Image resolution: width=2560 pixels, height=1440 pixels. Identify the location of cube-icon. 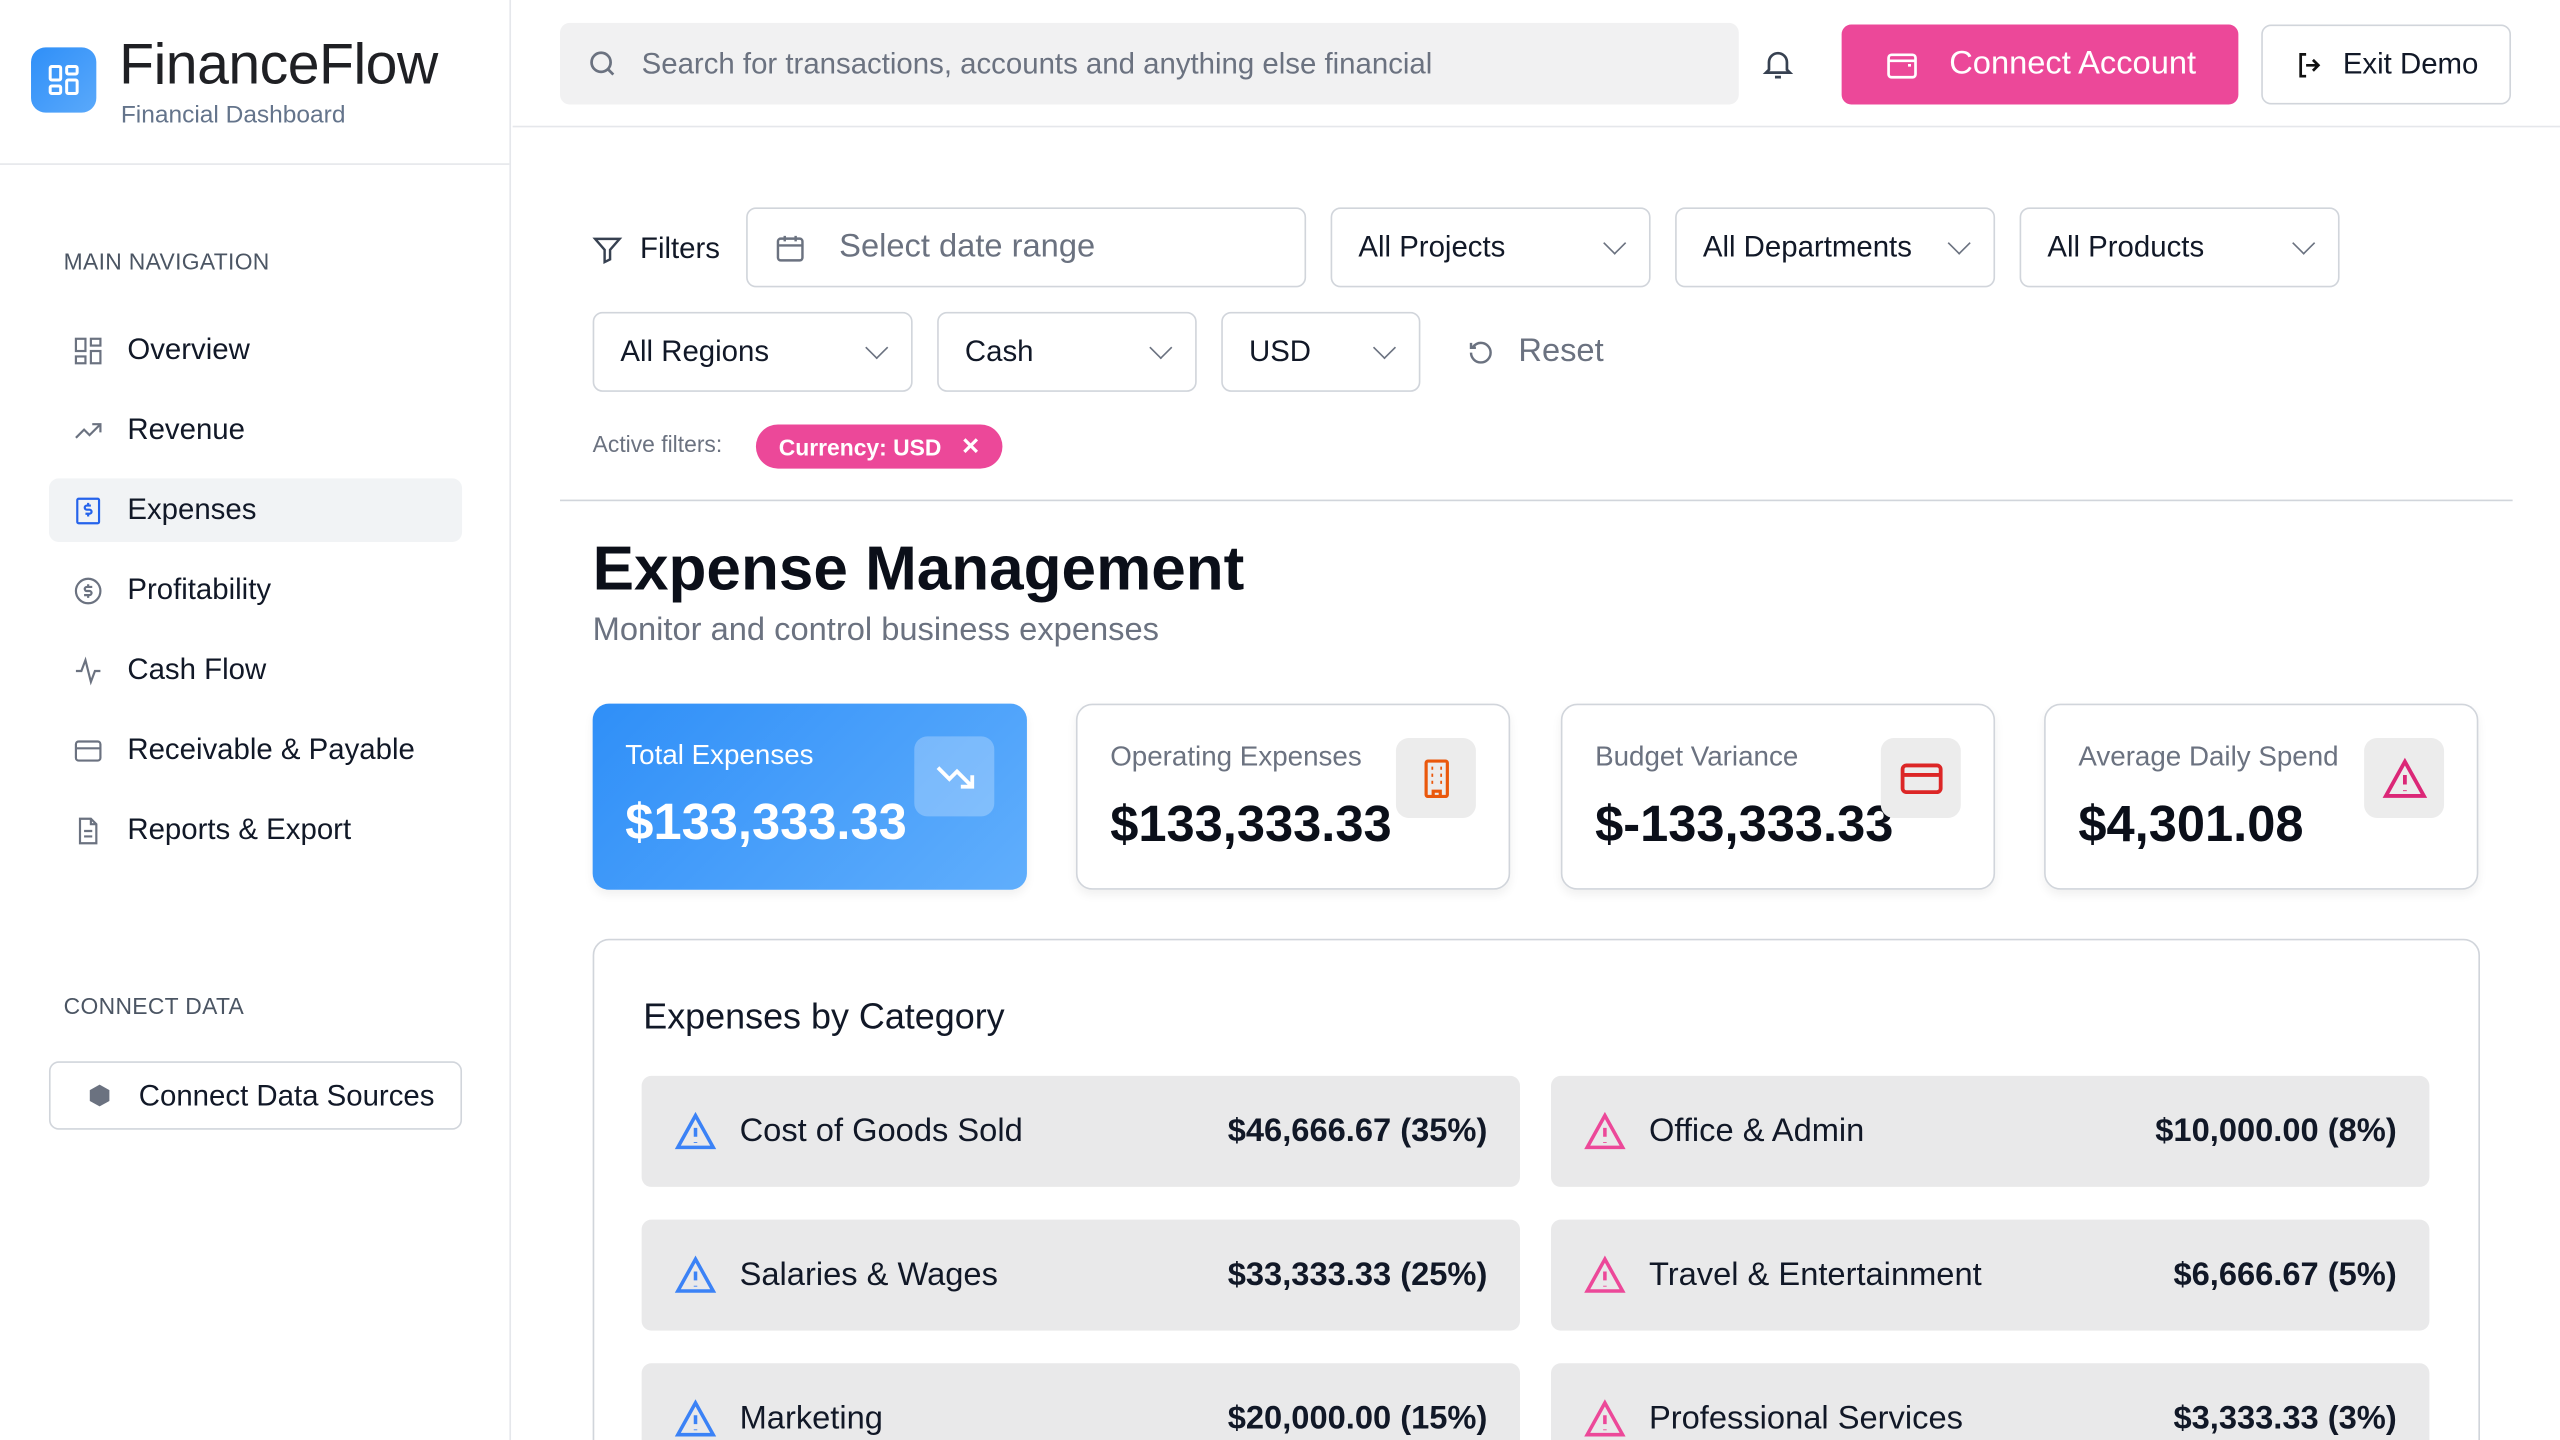
(99, 1095).